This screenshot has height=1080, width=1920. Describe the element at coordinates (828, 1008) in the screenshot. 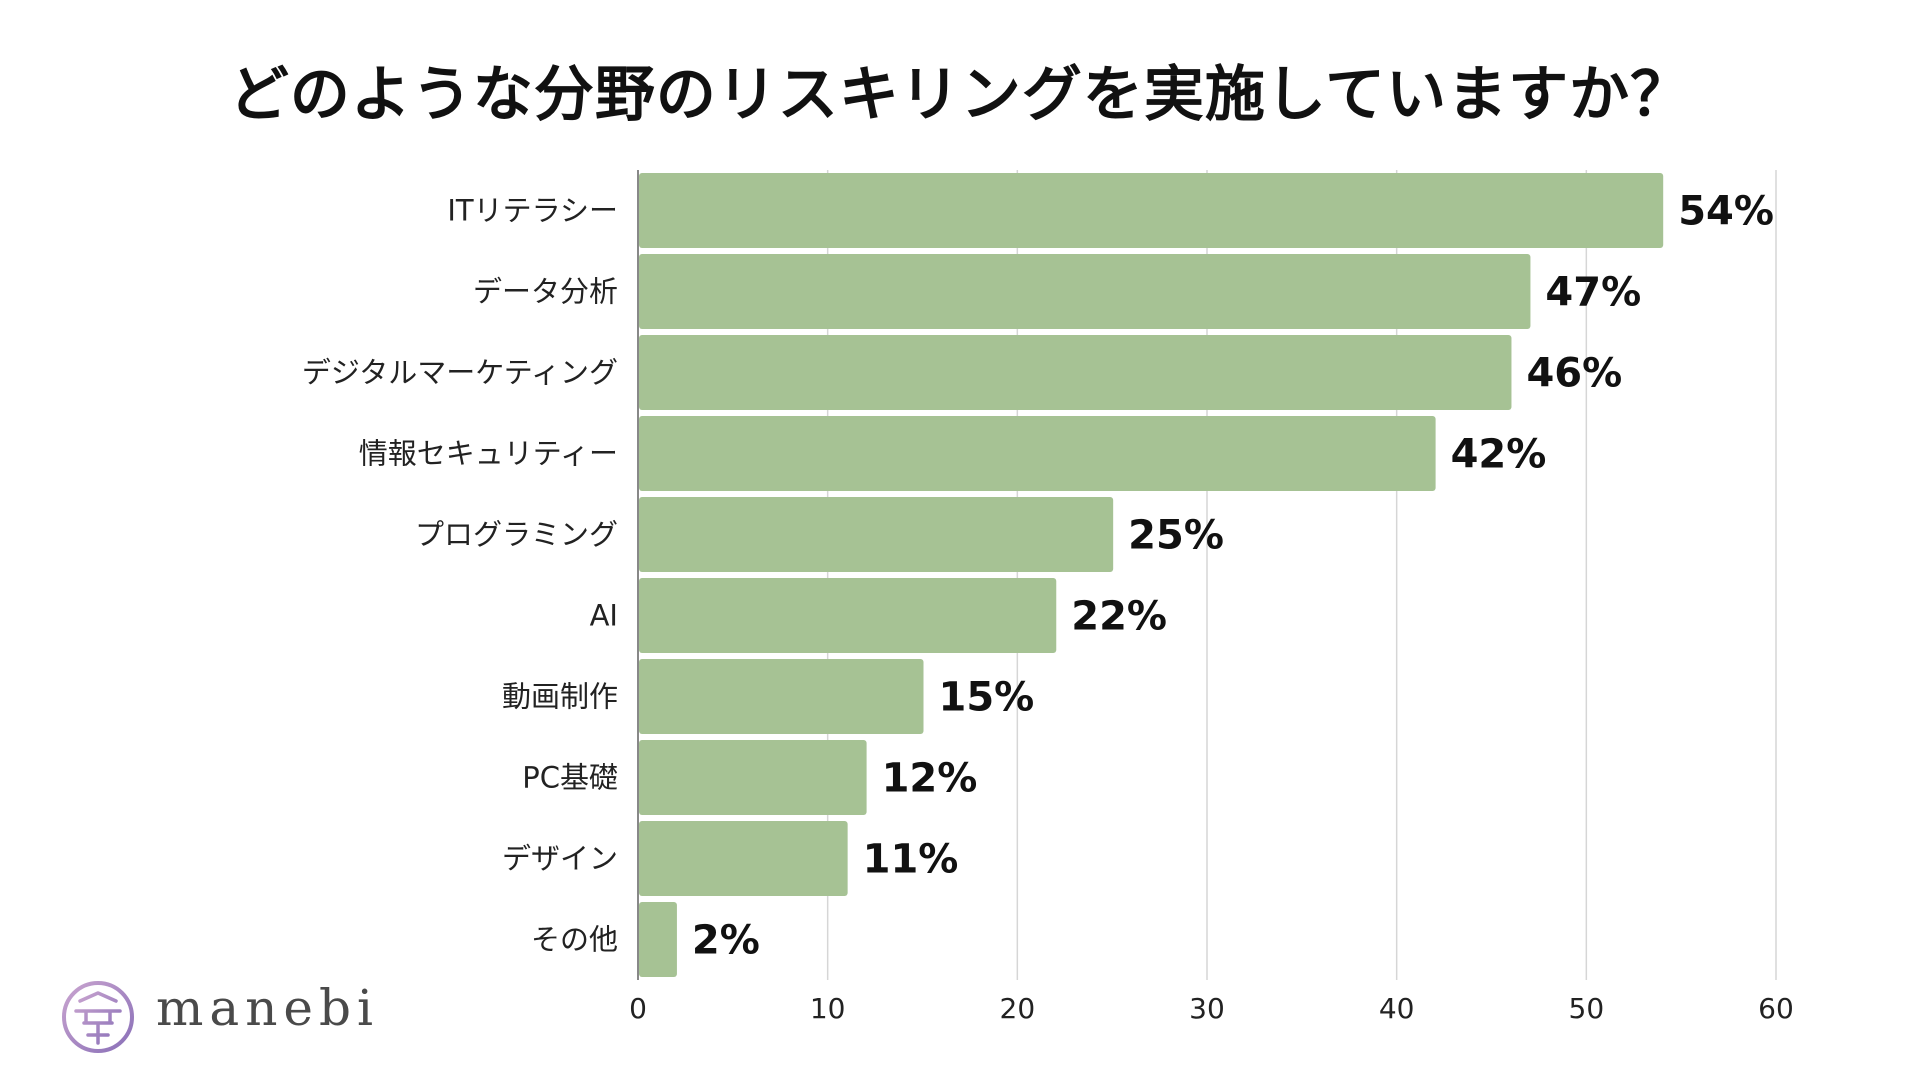

I see `x-tick-label: 10` at that location.